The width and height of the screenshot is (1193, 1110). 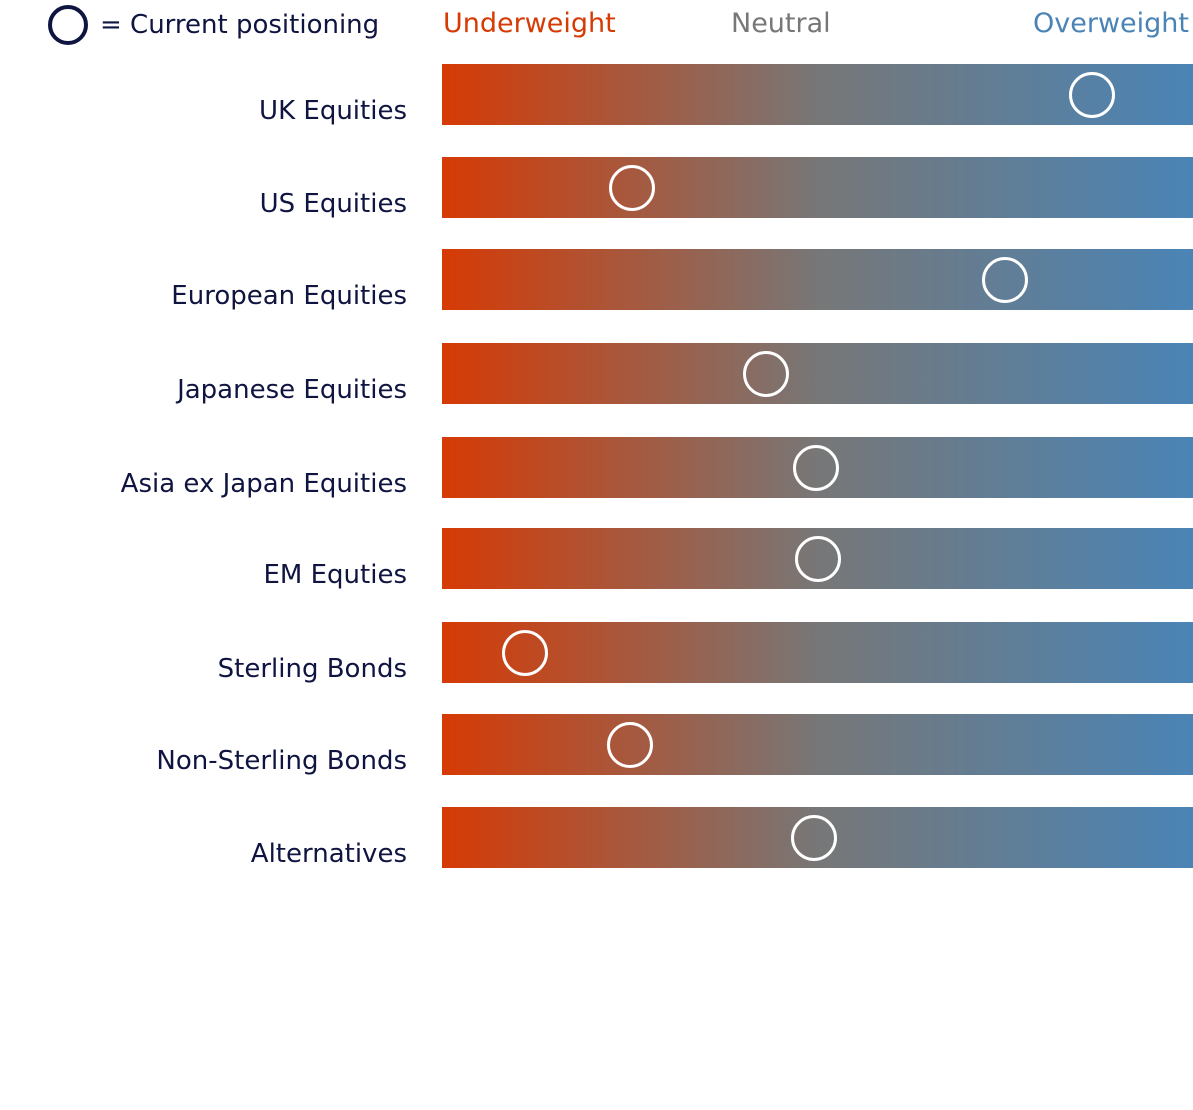 What do you see at coordinates (240, 25) in the screenshot?
I see `legend-label: = Current positioning` at bounding box center [240, 25].